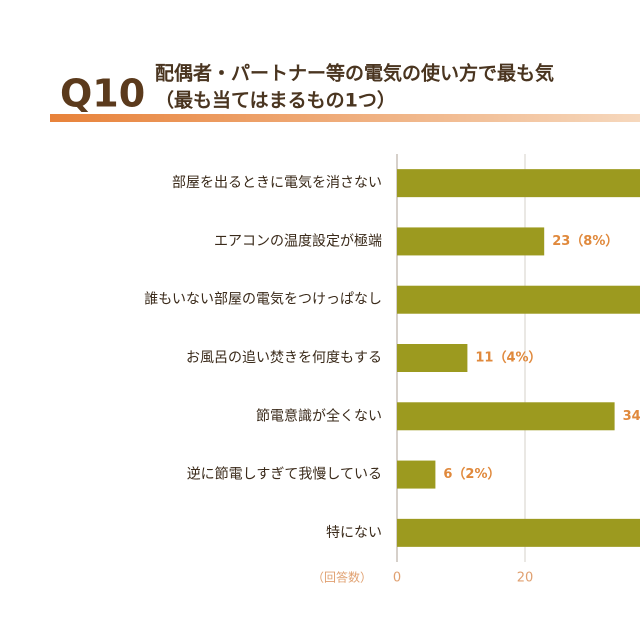  Describe the element at coordinates (397, 578) in the screenshot. I see `x-tick-label: 0` at that location.